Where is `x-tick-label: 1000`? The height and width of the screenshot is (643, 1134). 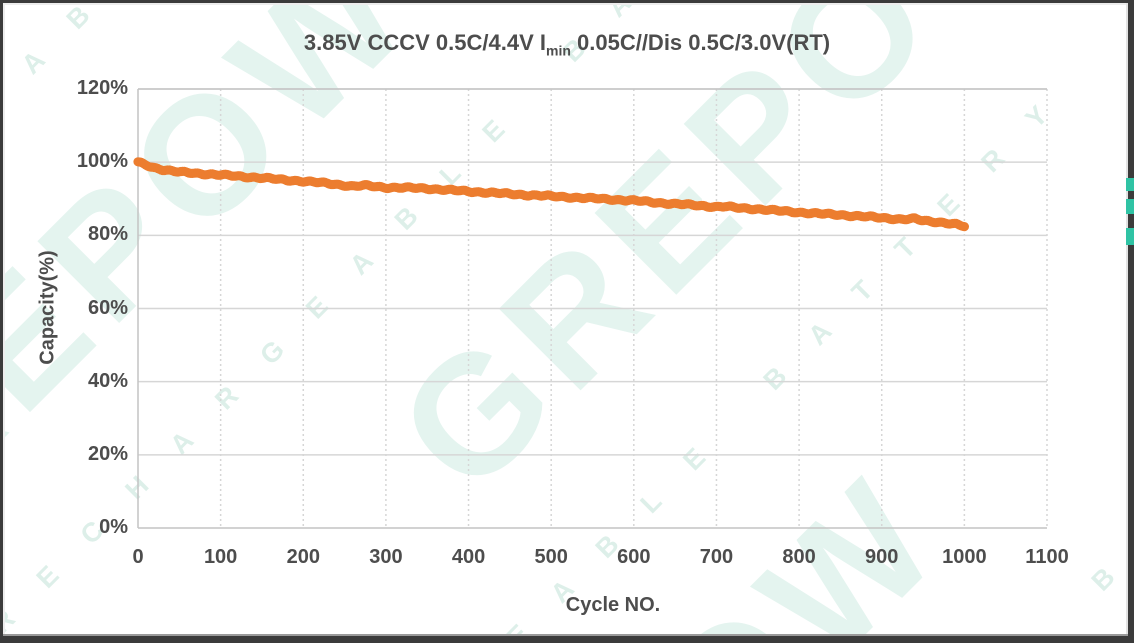
x-tick-label: 1000 is located at coordinates (964, 557).